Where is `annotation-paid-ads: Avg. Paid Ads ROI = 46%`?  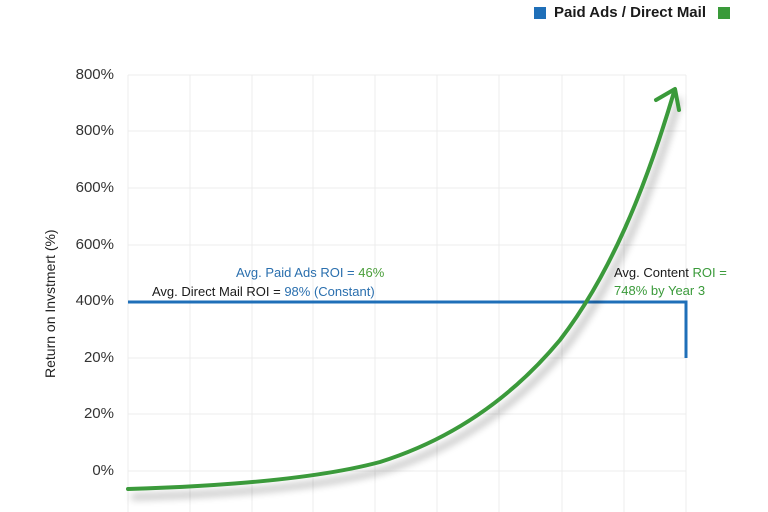 annotation-paid-ads: Avg. Paid Ads ROI = 46% is located at coordinates (310, 272).